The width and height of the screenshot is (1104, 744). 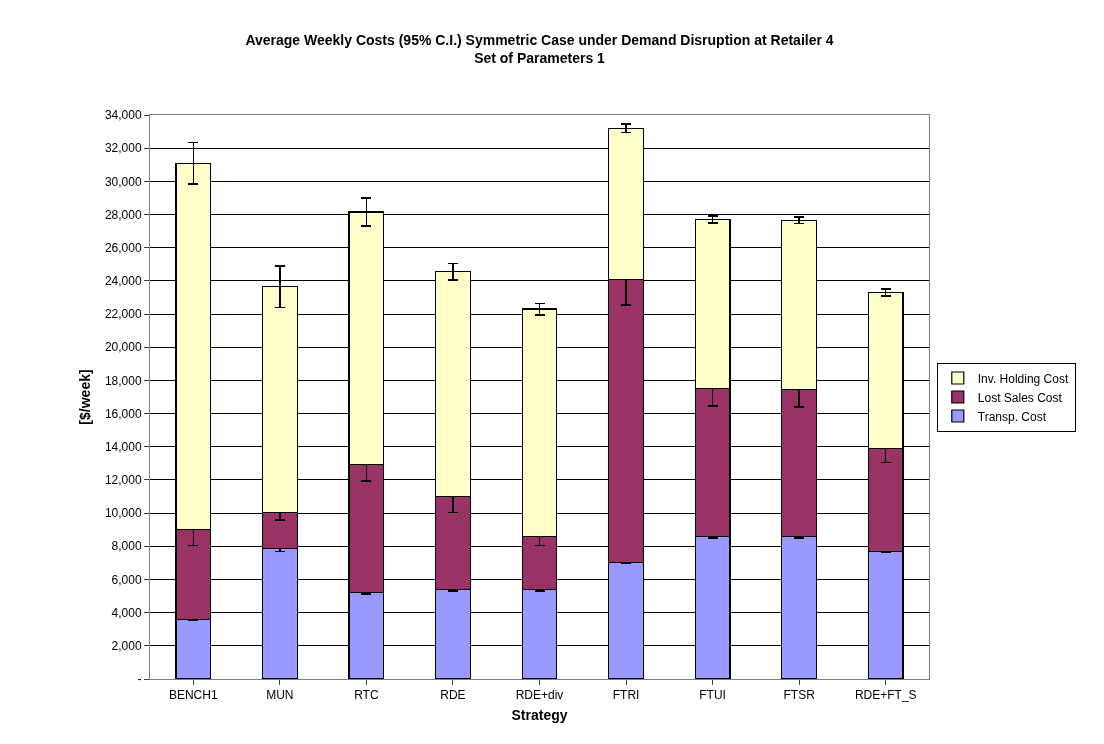 What do you see at coordinates (885, 695) in the screenshot?
I see `x-tick-label: RDE+FT_S` at bounding box center [885, 695].